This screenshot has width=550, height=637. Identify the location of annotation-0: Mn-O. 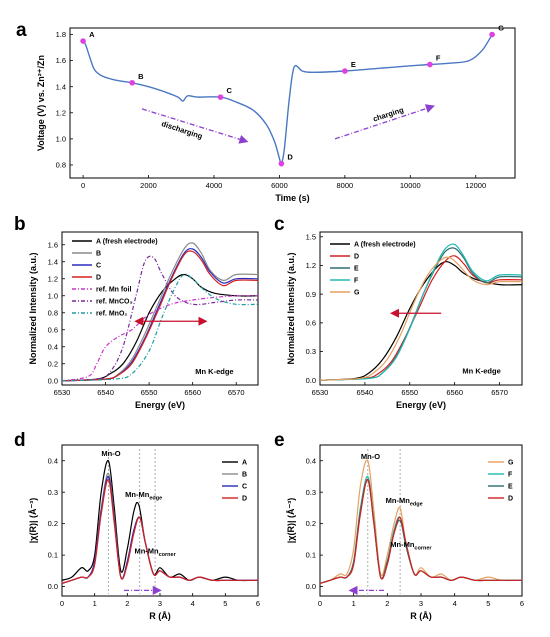
(370, 456).